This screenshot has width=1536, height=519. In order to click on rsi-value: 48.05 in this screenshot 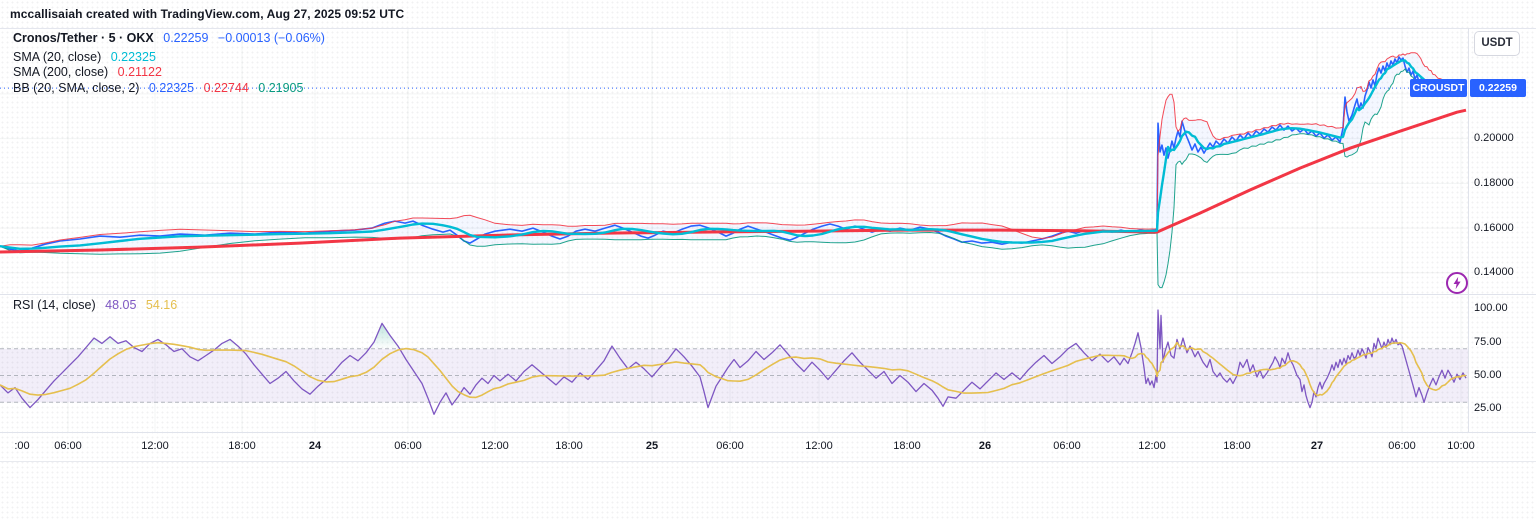, I will do `click(121, 305)`.